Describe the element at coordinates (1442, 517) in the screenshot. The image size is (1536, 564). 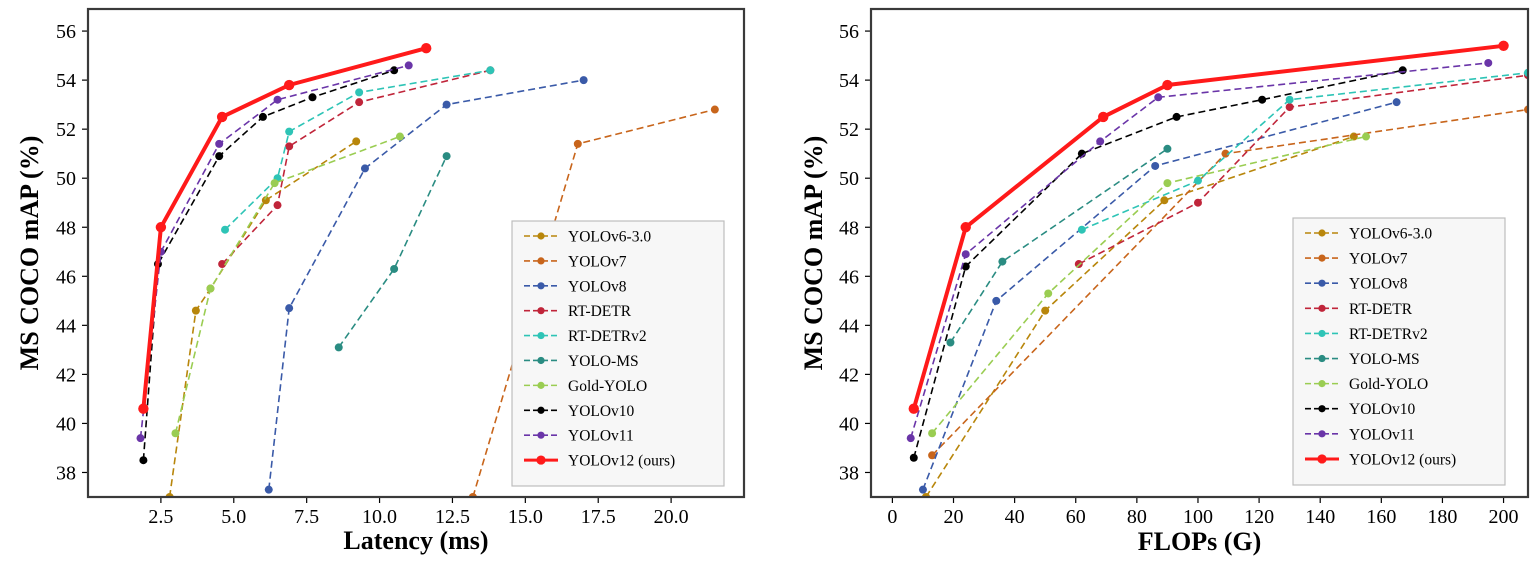
I see `x-tick-label: 180` at that location.